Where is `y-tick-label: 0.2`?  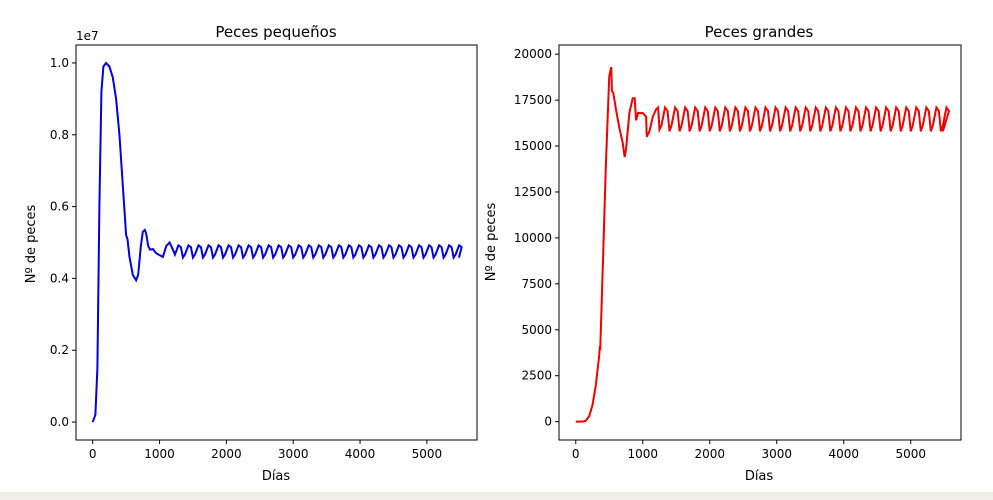
y-tick-label: 0.2 is located at coordinates (59, 350).